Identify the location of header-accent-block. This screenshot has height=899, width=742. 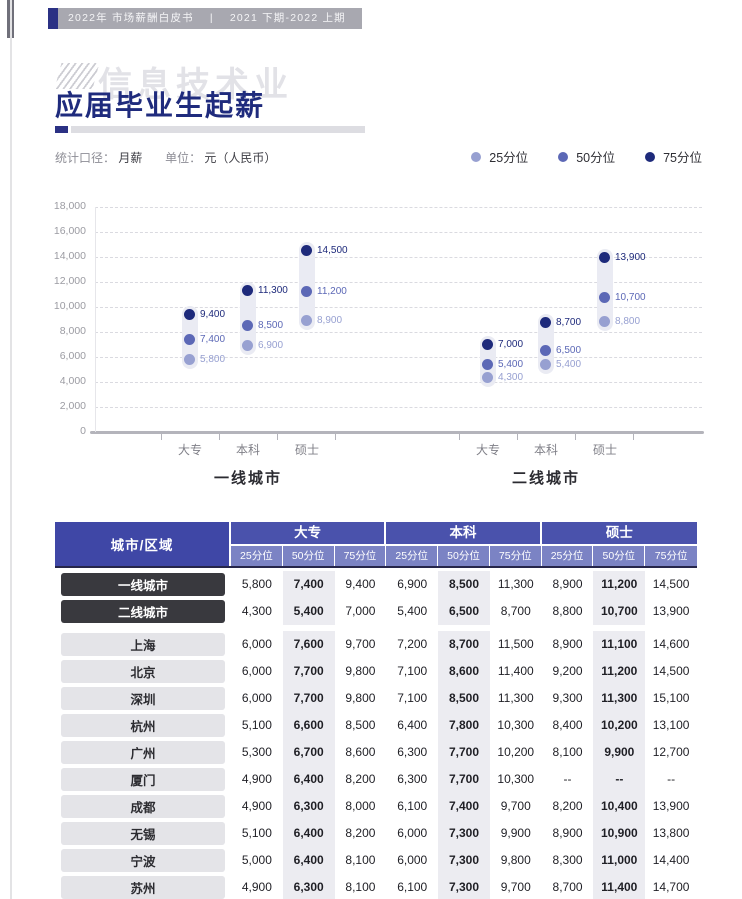
(53, 18).